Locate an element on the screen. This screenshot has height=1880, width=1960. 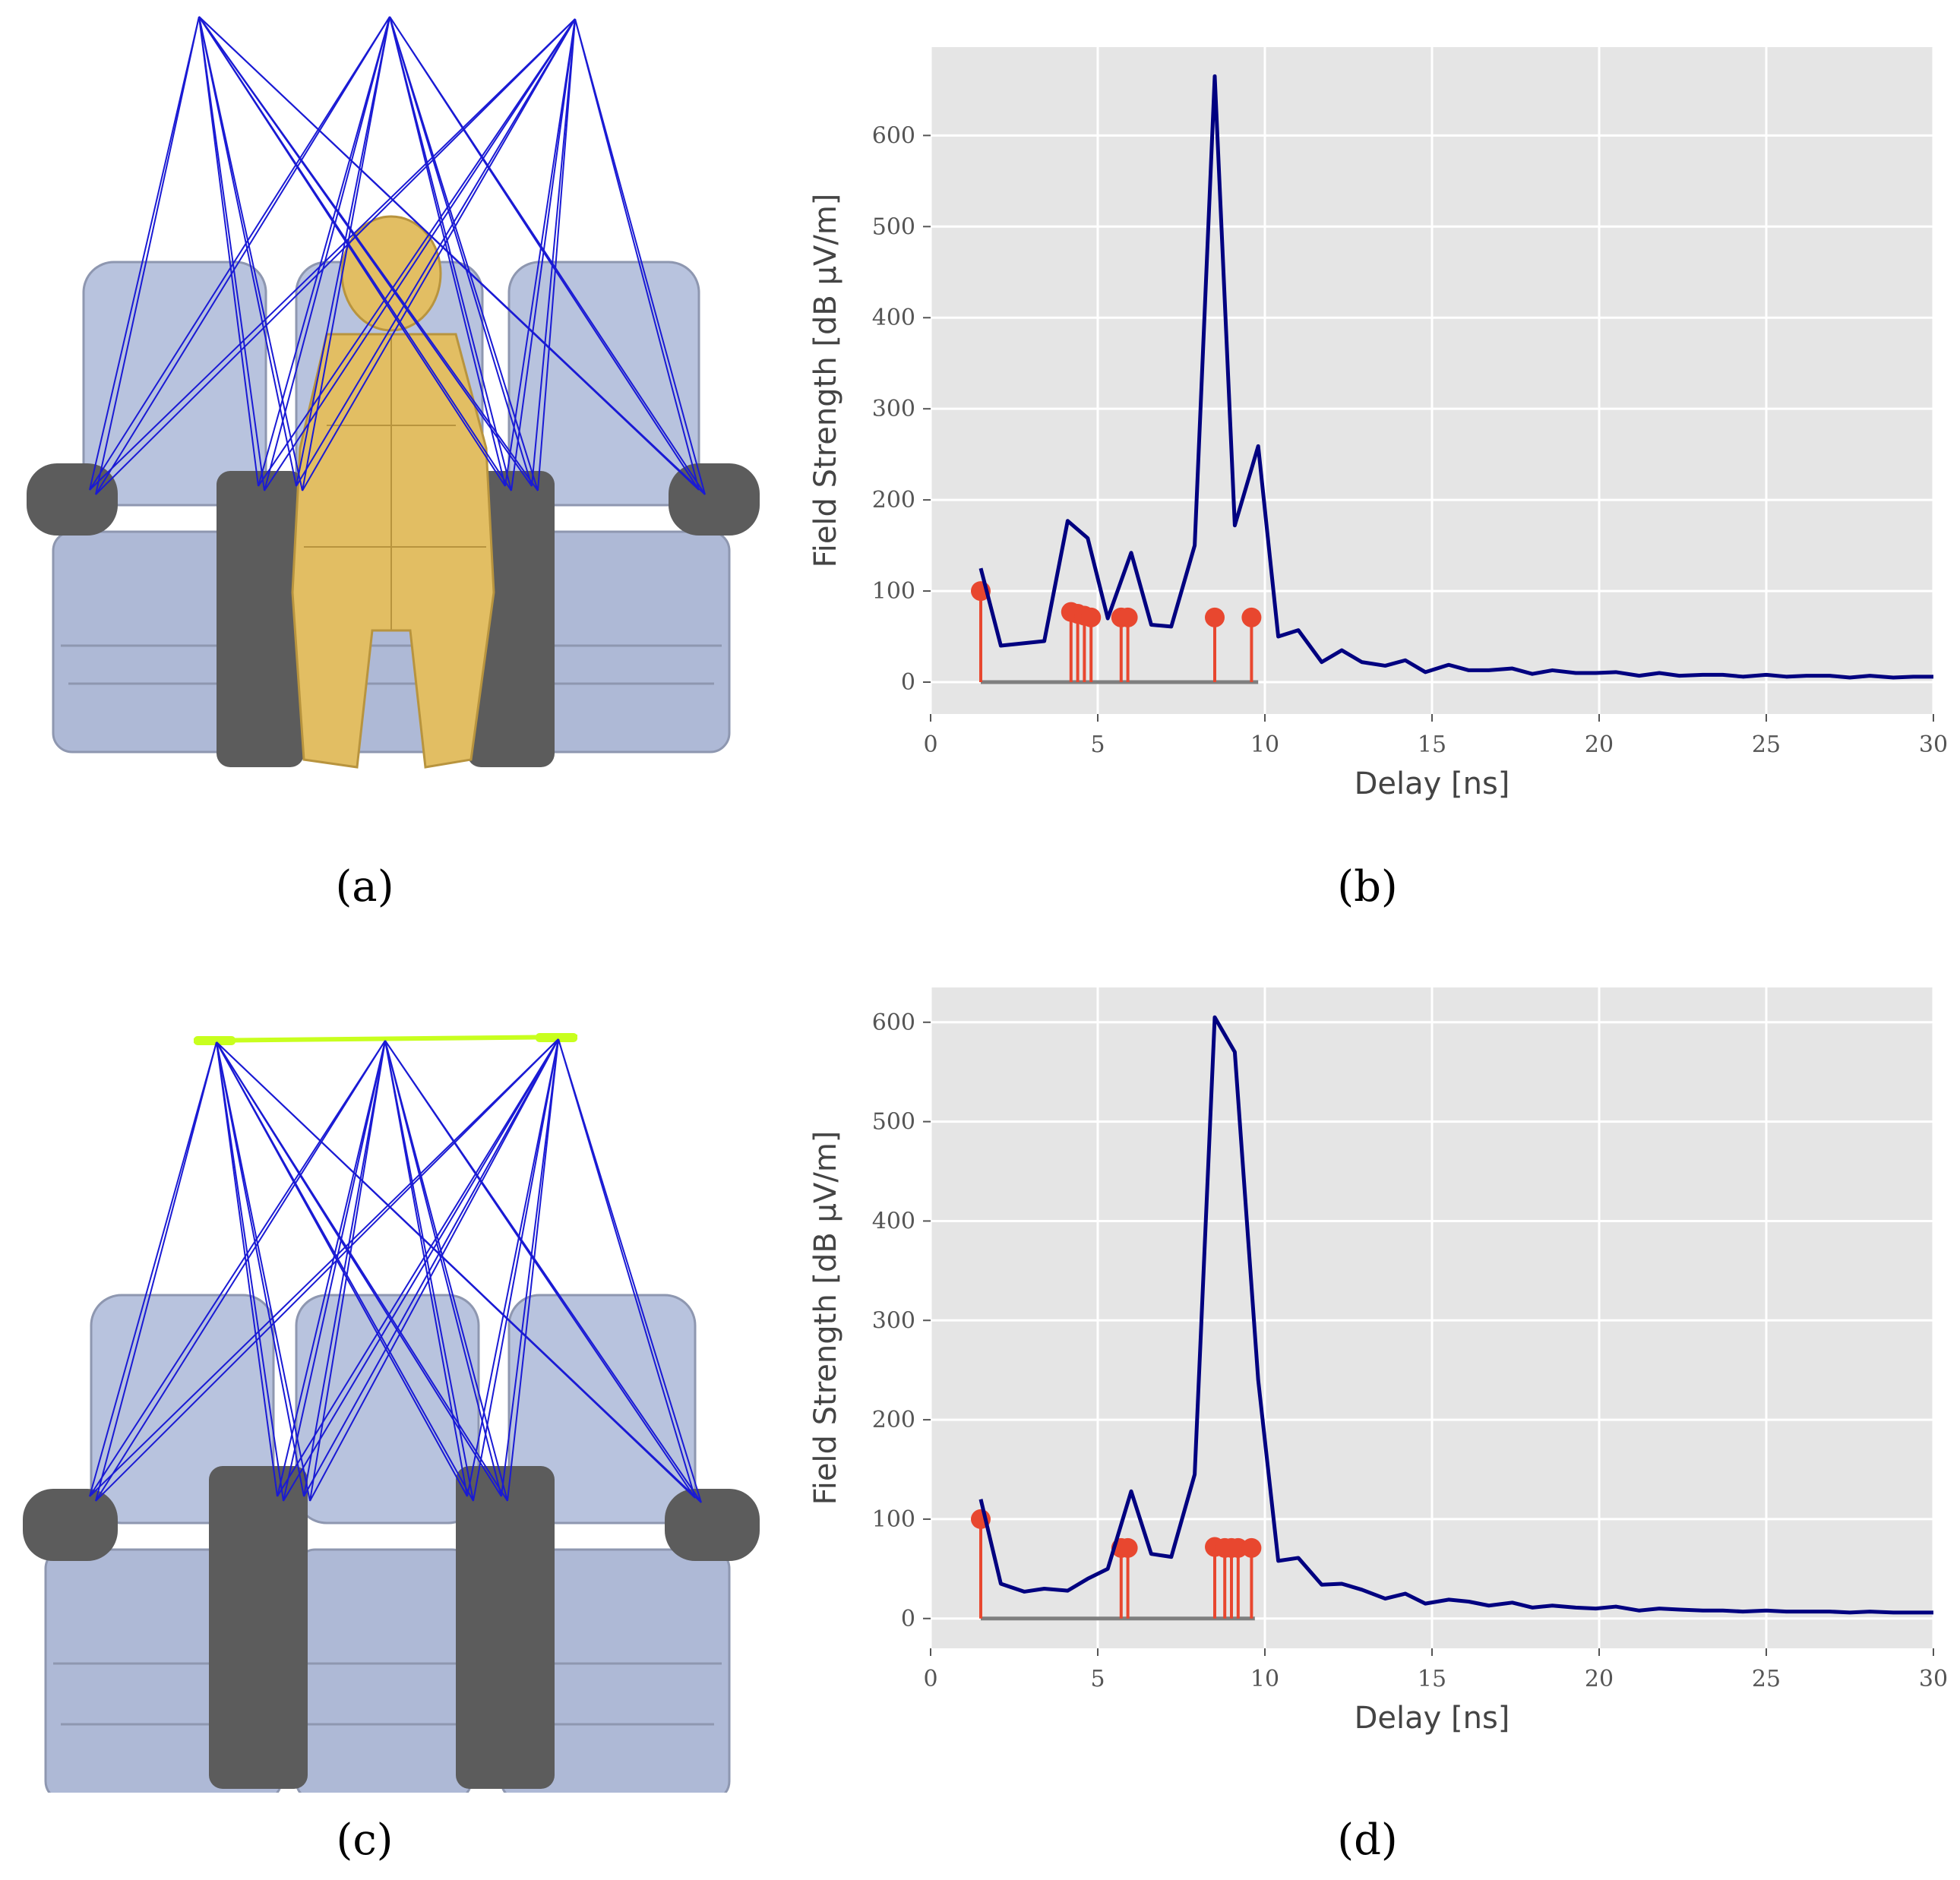
caption-a: (a) is located at coordinates (364, 887).